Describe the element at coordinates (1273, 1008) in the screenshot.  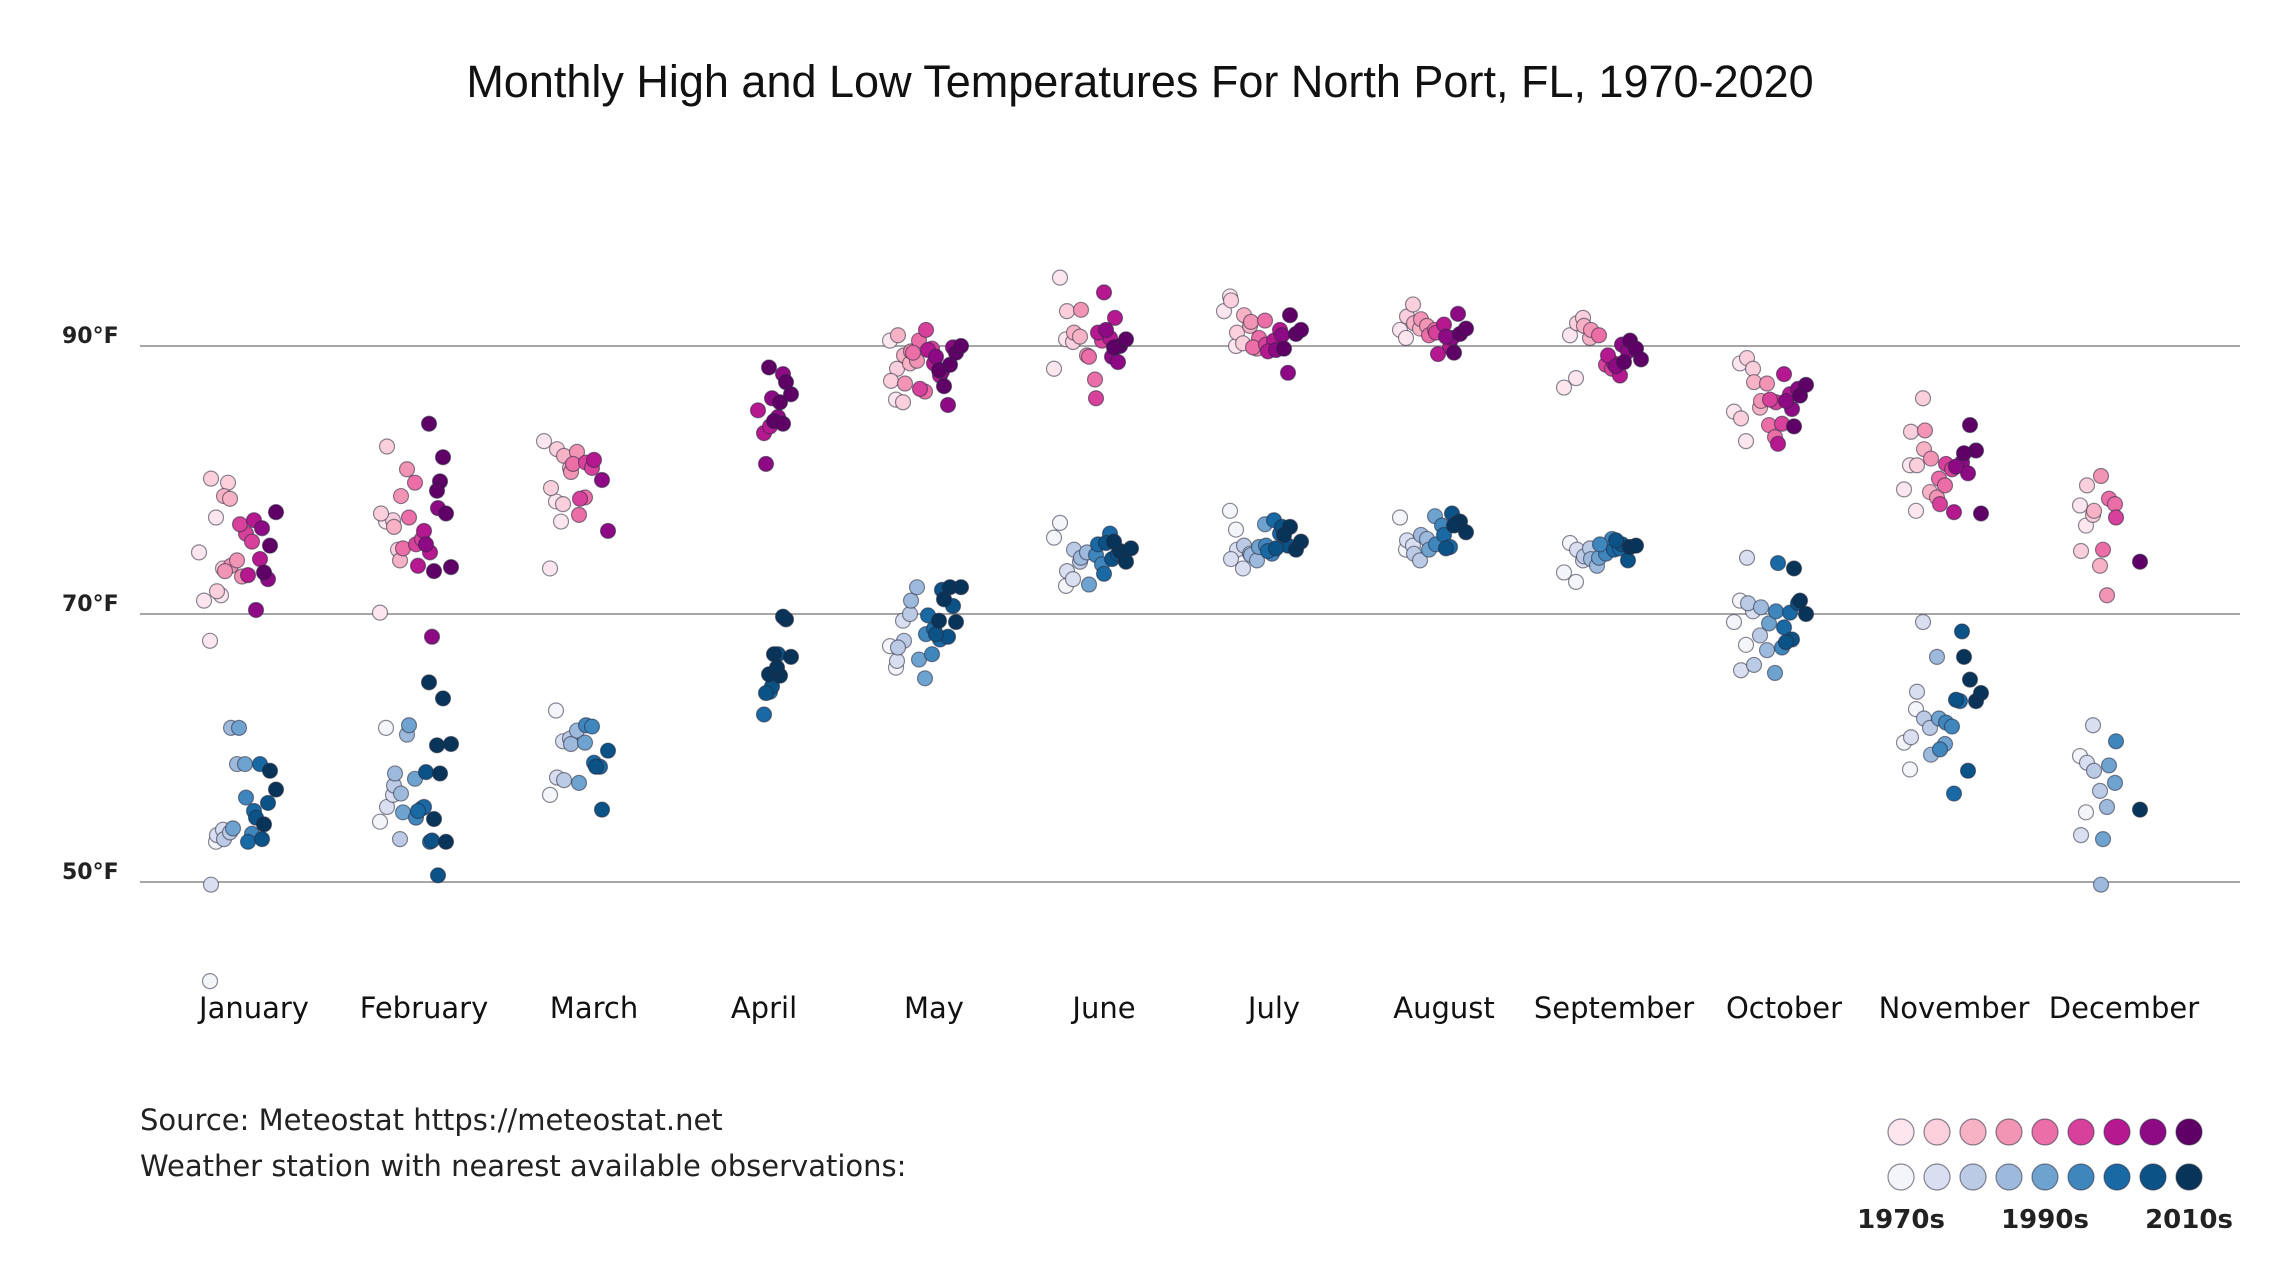
I see `x-tick-label: July` at that location.